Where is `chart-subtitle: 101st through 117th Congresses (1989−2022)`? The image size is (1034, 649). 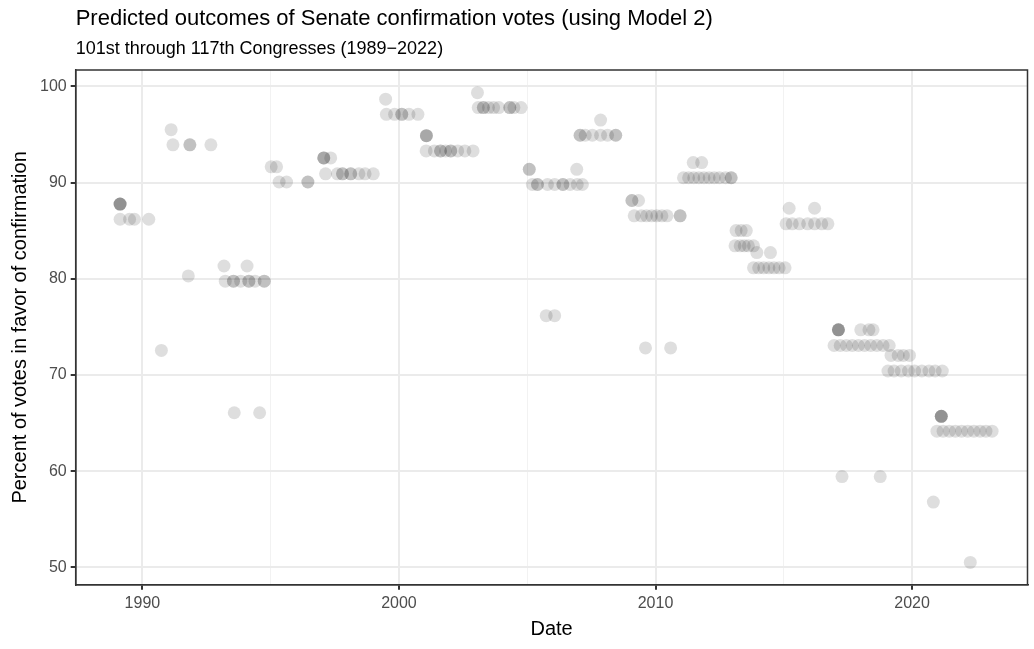
chart-subtitle: 101st through 117th Congresses (1989−2022) is located at coordinates (259, 48).